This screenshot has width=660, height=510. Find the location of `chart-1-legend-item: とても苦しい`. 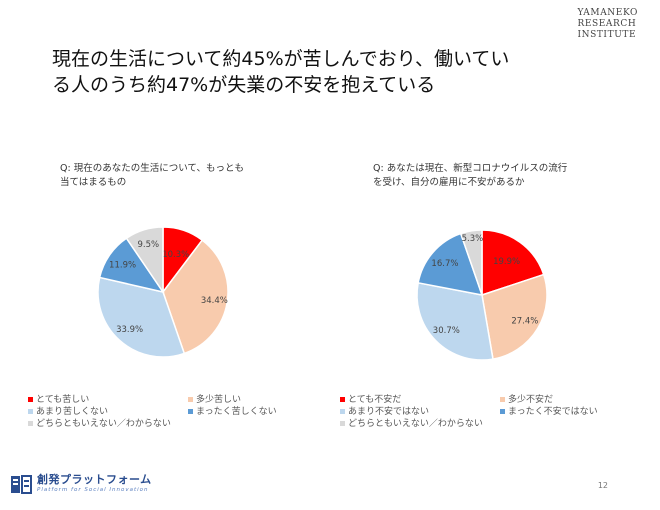

chart-1-legend-item: とても苦しい is located at coordinates (58, 398).